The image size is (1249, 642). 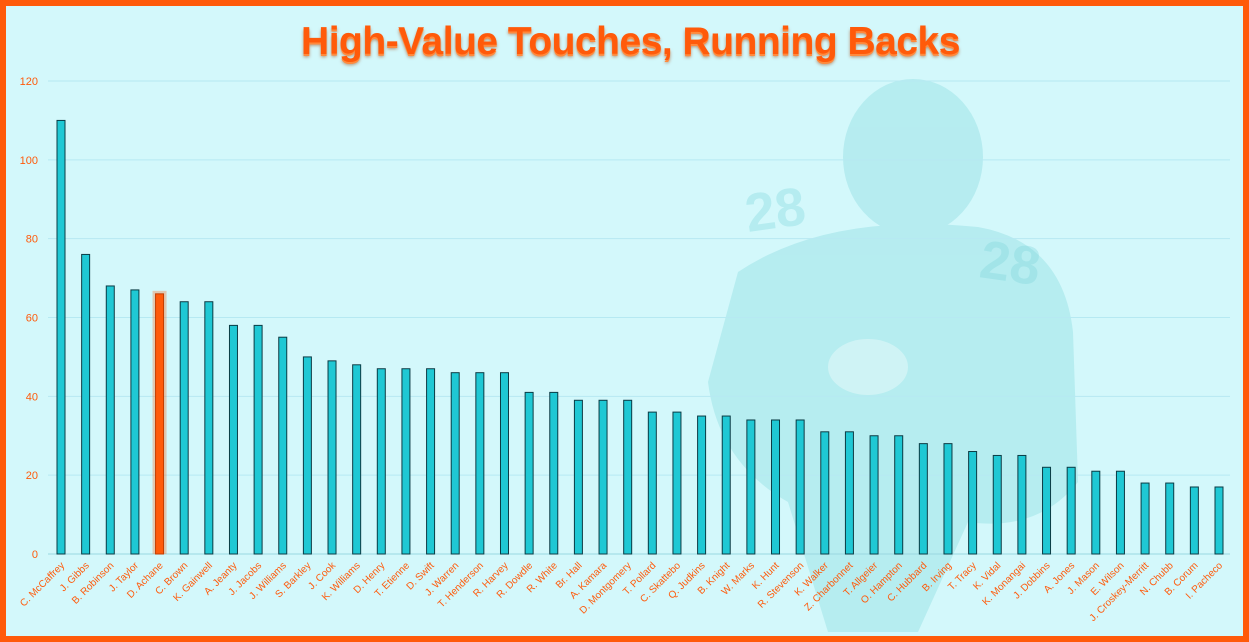 I want to click on y-tick-label: 120, so click(x=29, y=82).